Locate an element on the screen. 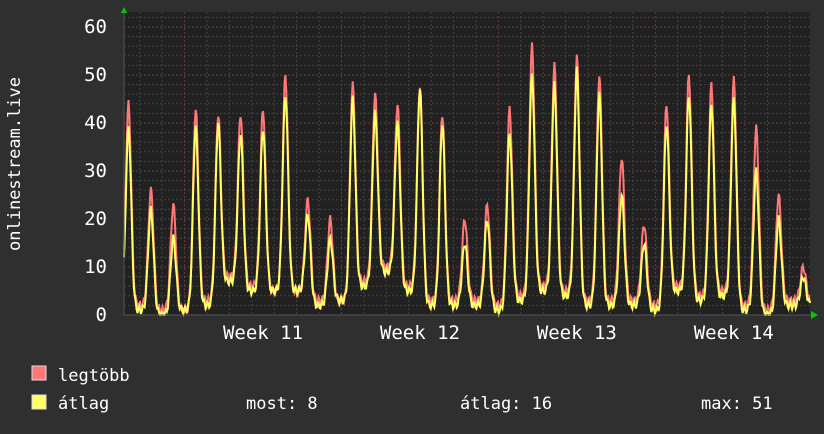  x-axis-ticks: Week 11 Week 12 Week 13 Week 14 is located at coordinates (498, 333).